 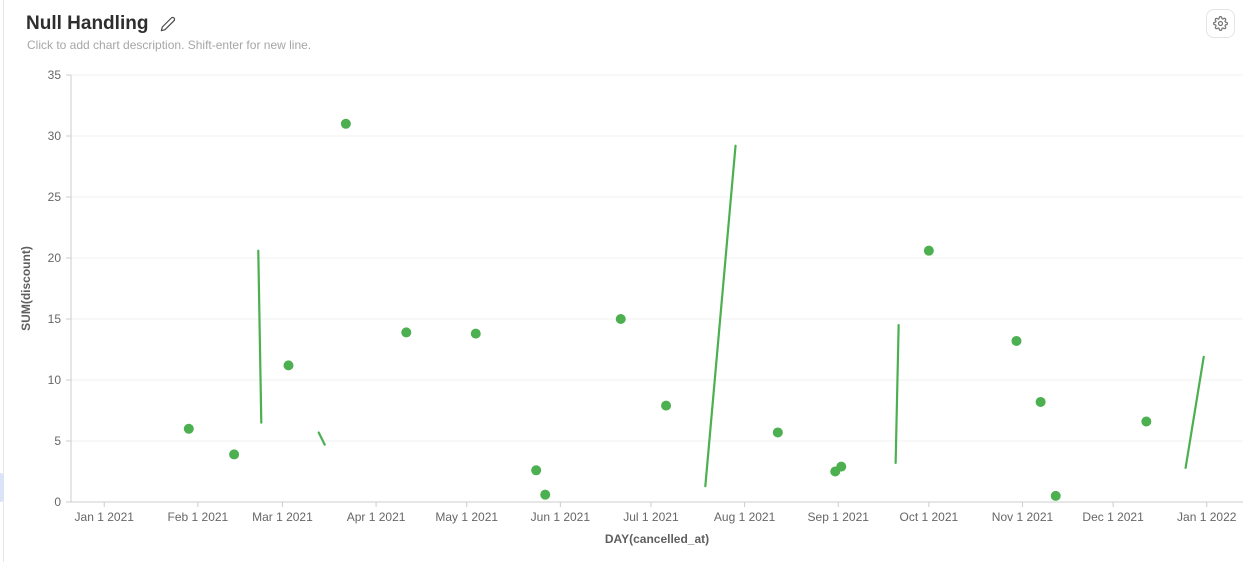 I want to click on x-tick-label: Aug 1 2021, so click(x=745, y=517).